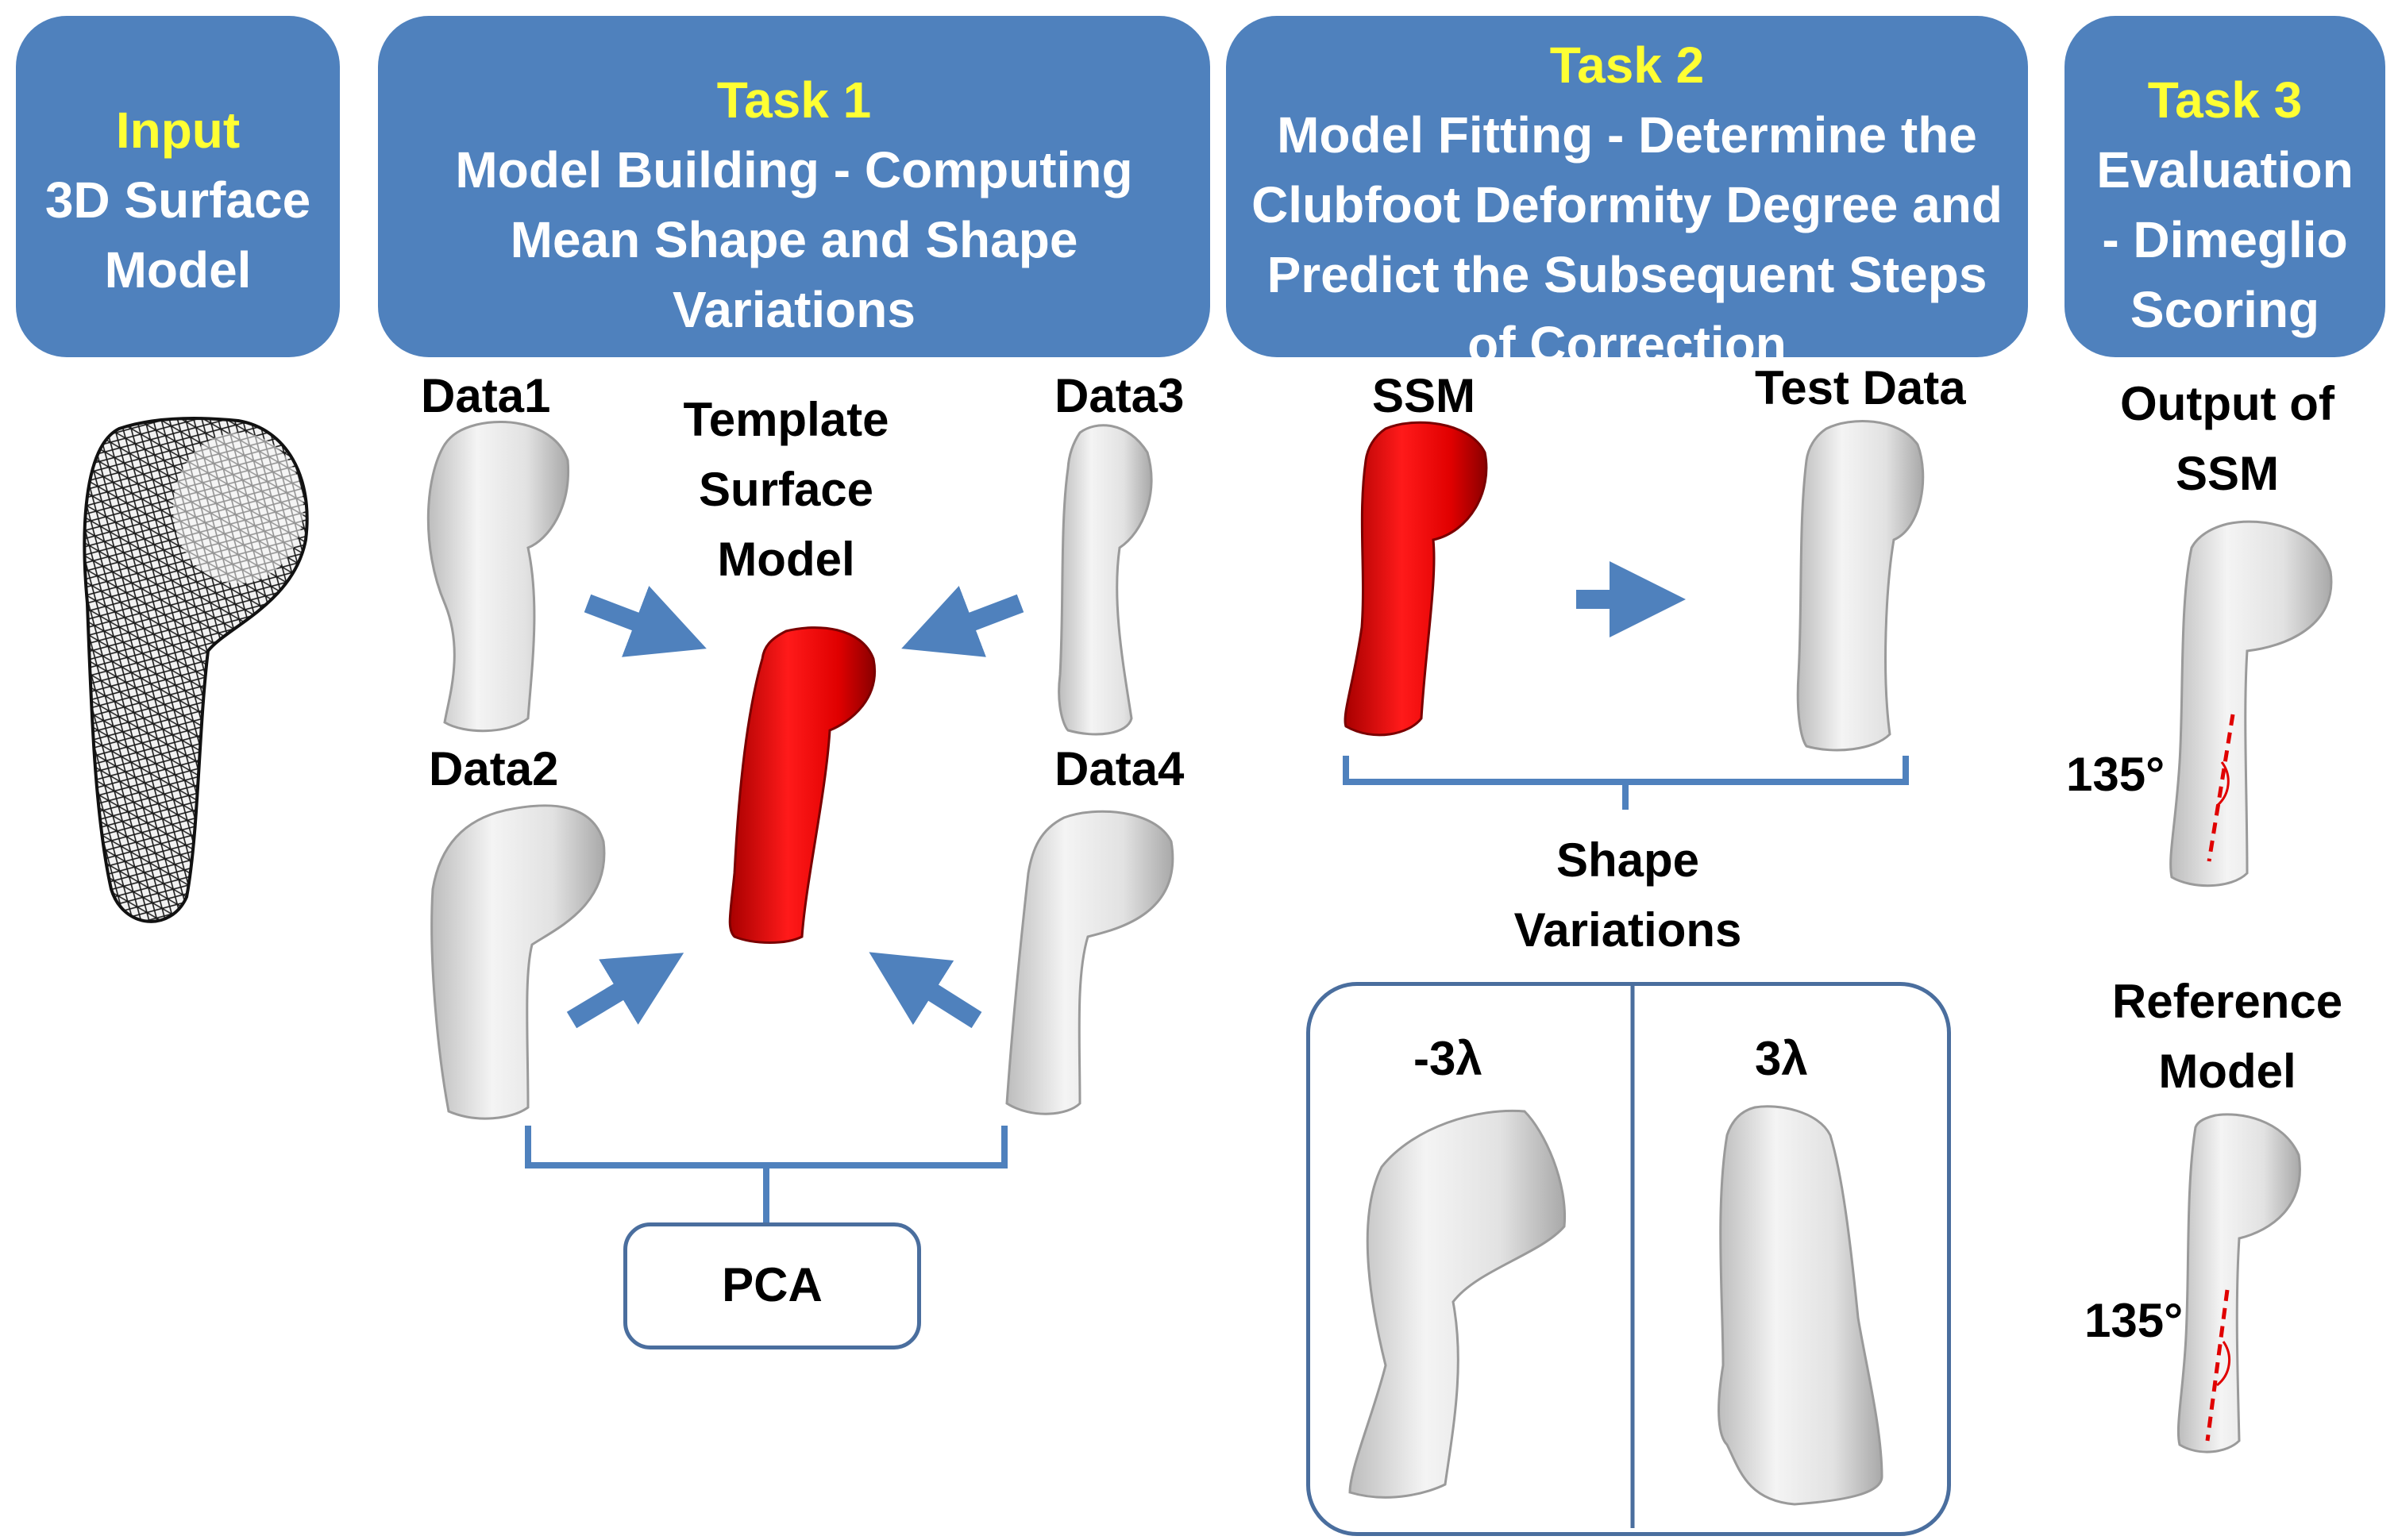 The height and width of the screenshot is (1540, 2398). Describe the element at coordinates (1861, 387) in the screenshot. I see `test-data-label: Test Data` at that location.